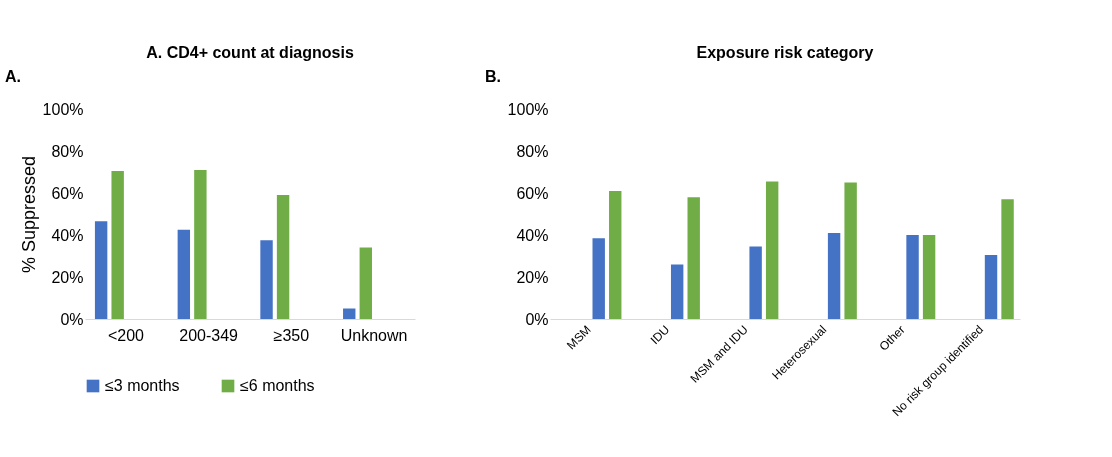 This screenshot has height=457, width=1112. I want to click on legend-label: ≤3 months, so click(142, 385).